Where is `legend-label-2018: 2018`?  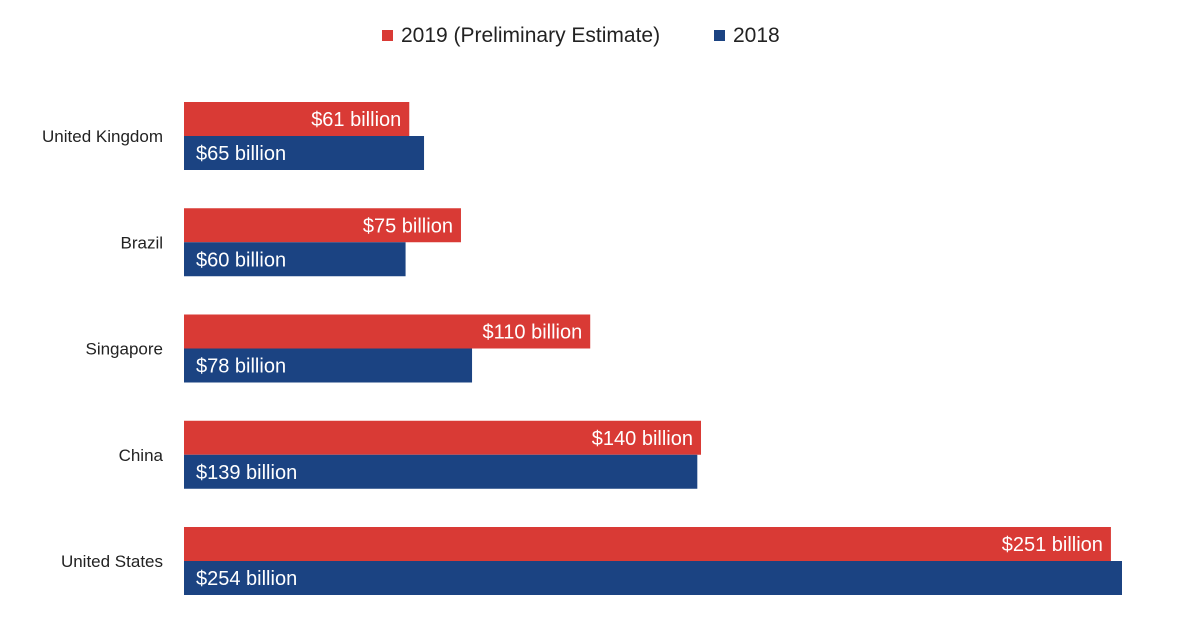 legend-label-2018: 2018 is located at coordinates (756, 35).